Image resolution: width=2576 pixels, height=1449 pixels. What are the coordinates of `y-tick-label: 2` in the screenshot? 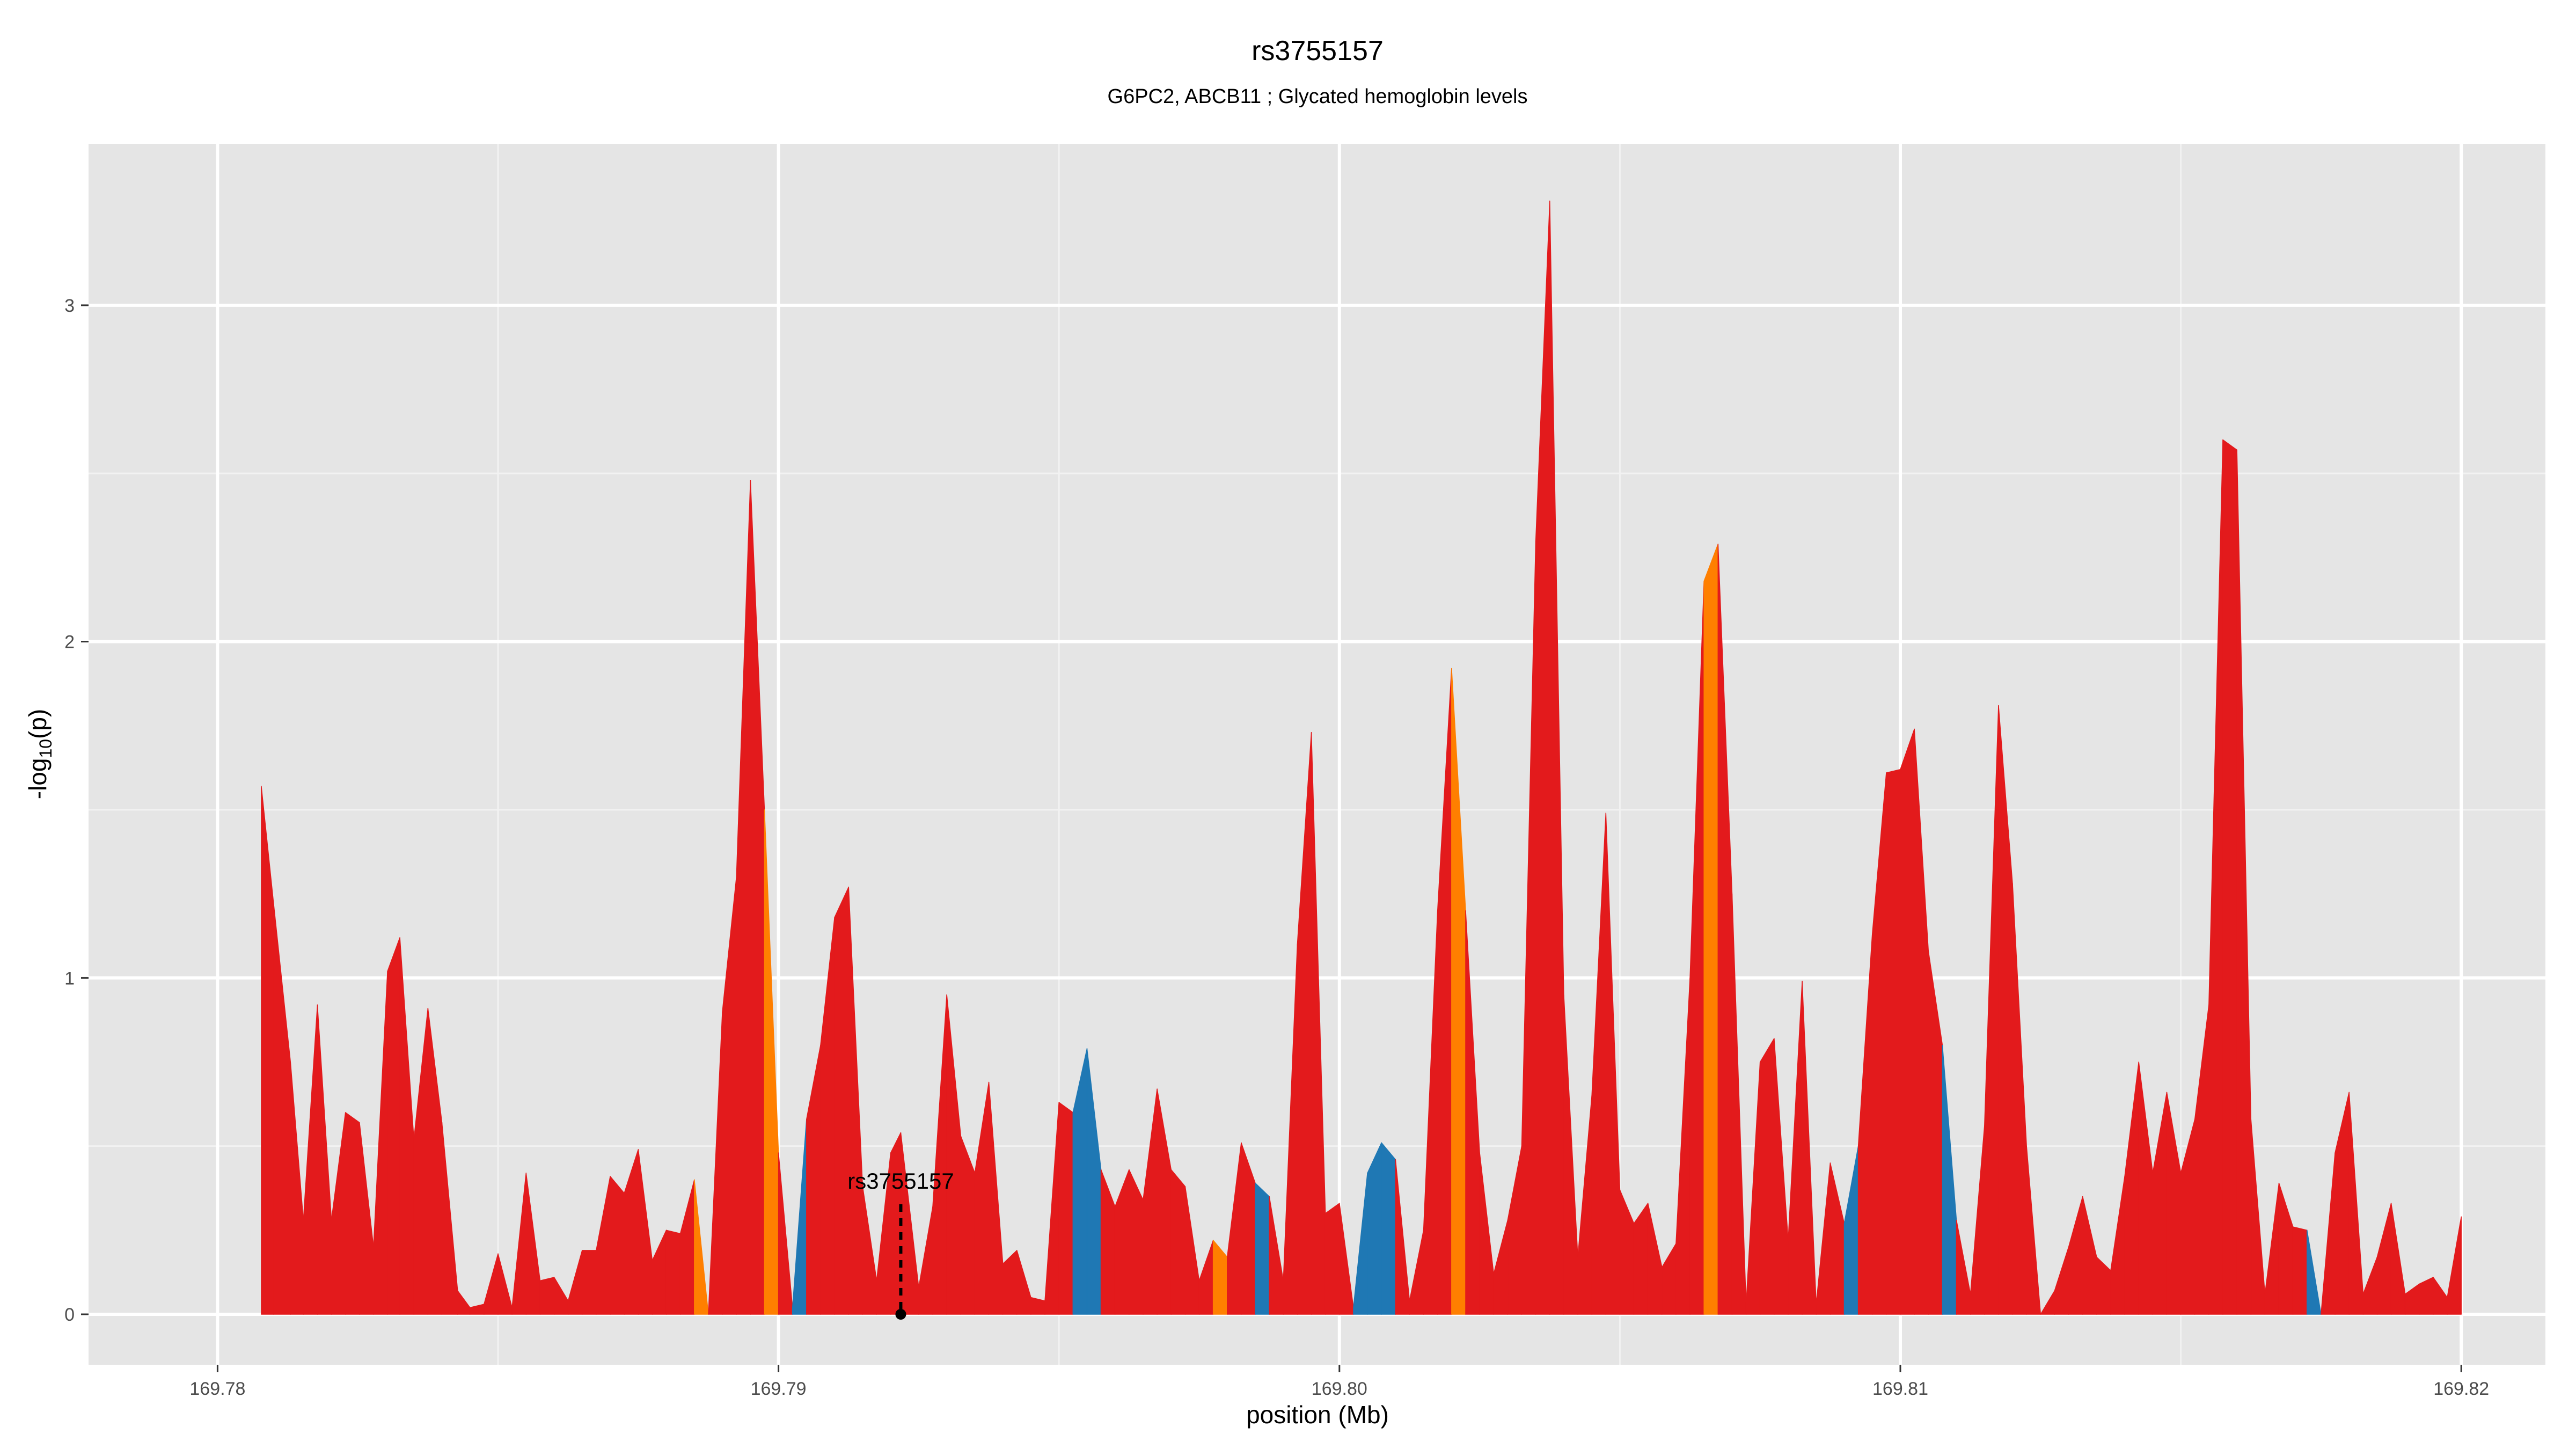 It's located at (69, 642).